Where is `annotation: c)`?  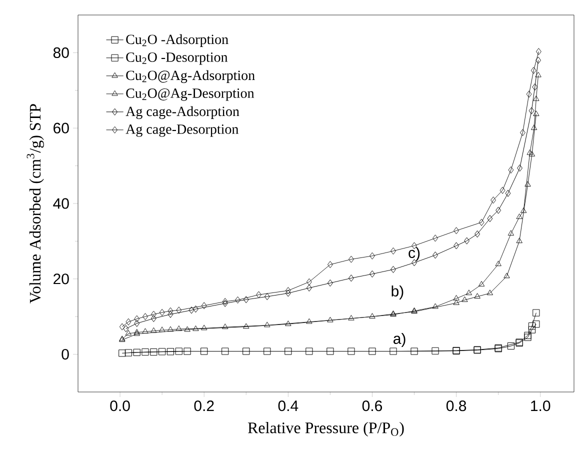 annotation: c) is located at coordinates (414, 254).